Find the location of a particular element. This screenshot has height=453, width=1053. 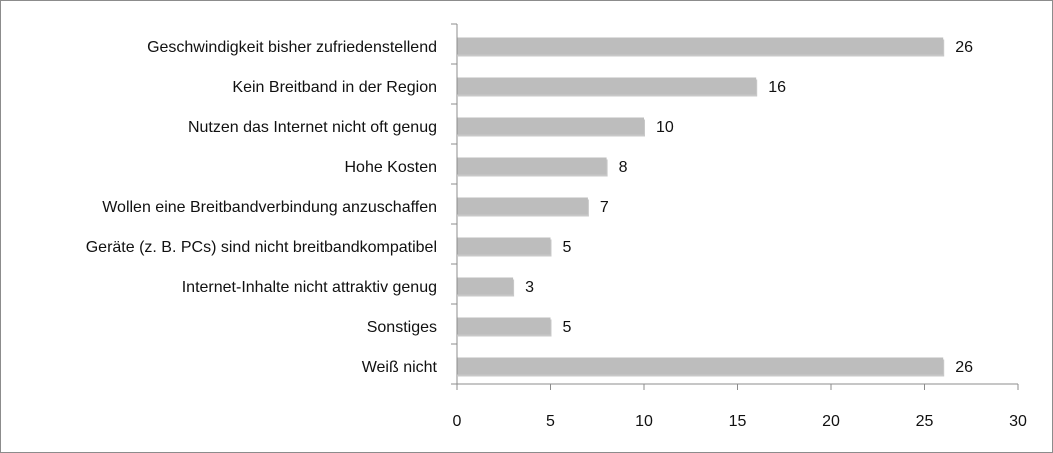

category-label: Kein Breitband in der Region is located at coordinates (334, 87).